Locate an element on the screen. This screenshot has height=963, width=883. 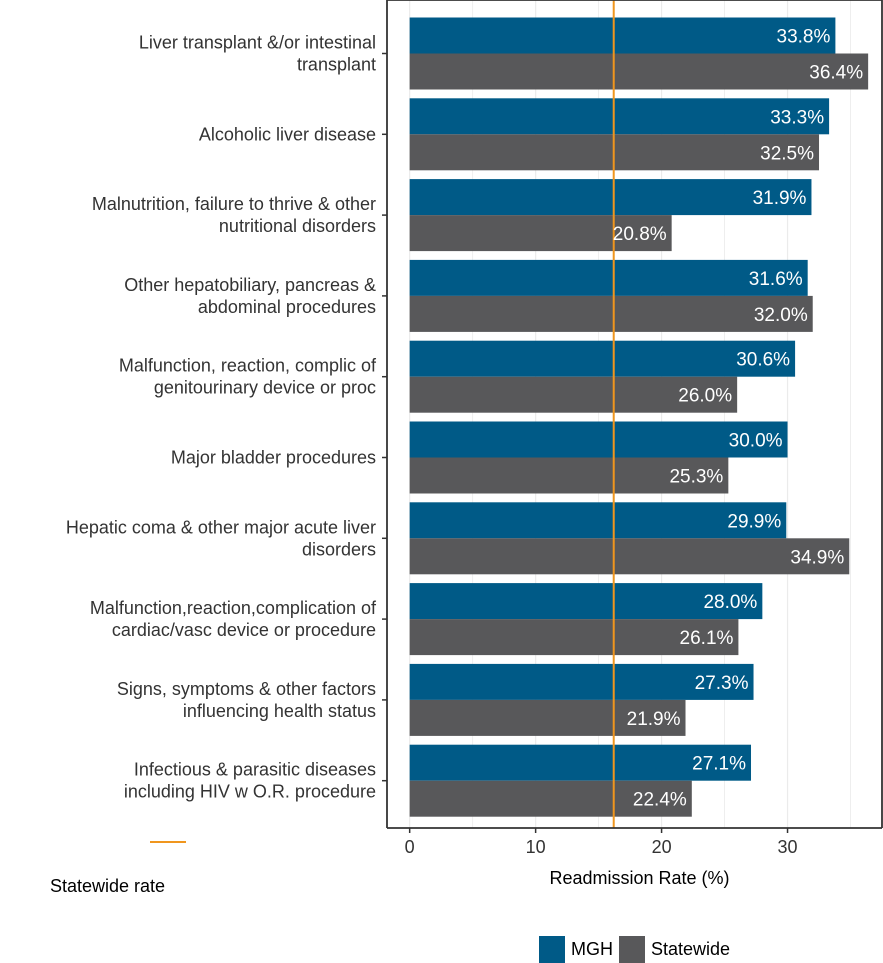
data-label: 32.0% is located at coordinates (781, 315).